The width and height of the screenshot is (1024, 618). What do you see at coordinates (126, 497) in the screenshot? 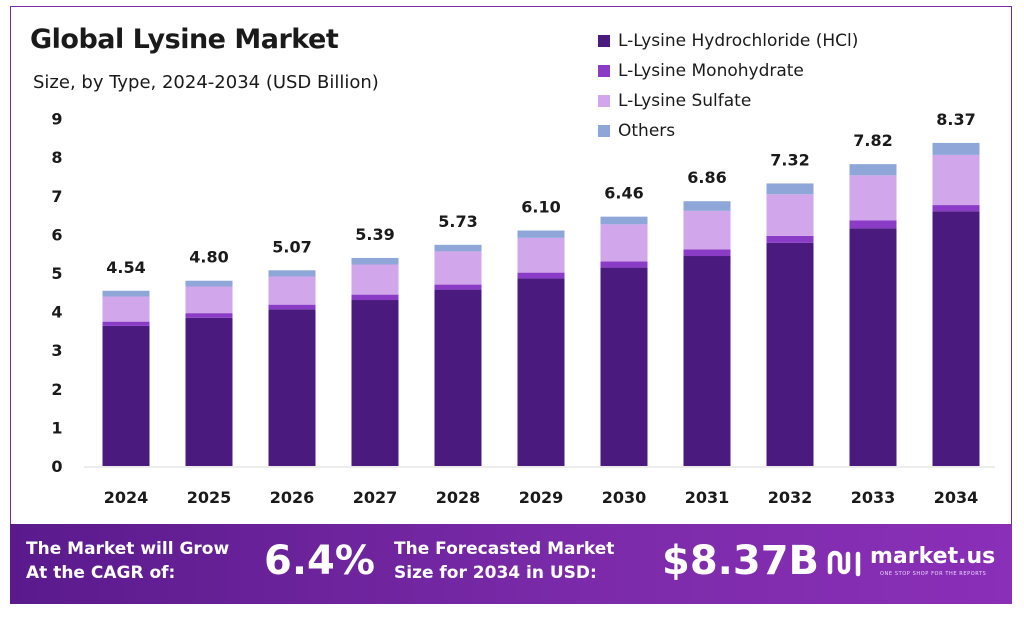
I see `x-tick-label: 2024` at bounding box center [126, 497].